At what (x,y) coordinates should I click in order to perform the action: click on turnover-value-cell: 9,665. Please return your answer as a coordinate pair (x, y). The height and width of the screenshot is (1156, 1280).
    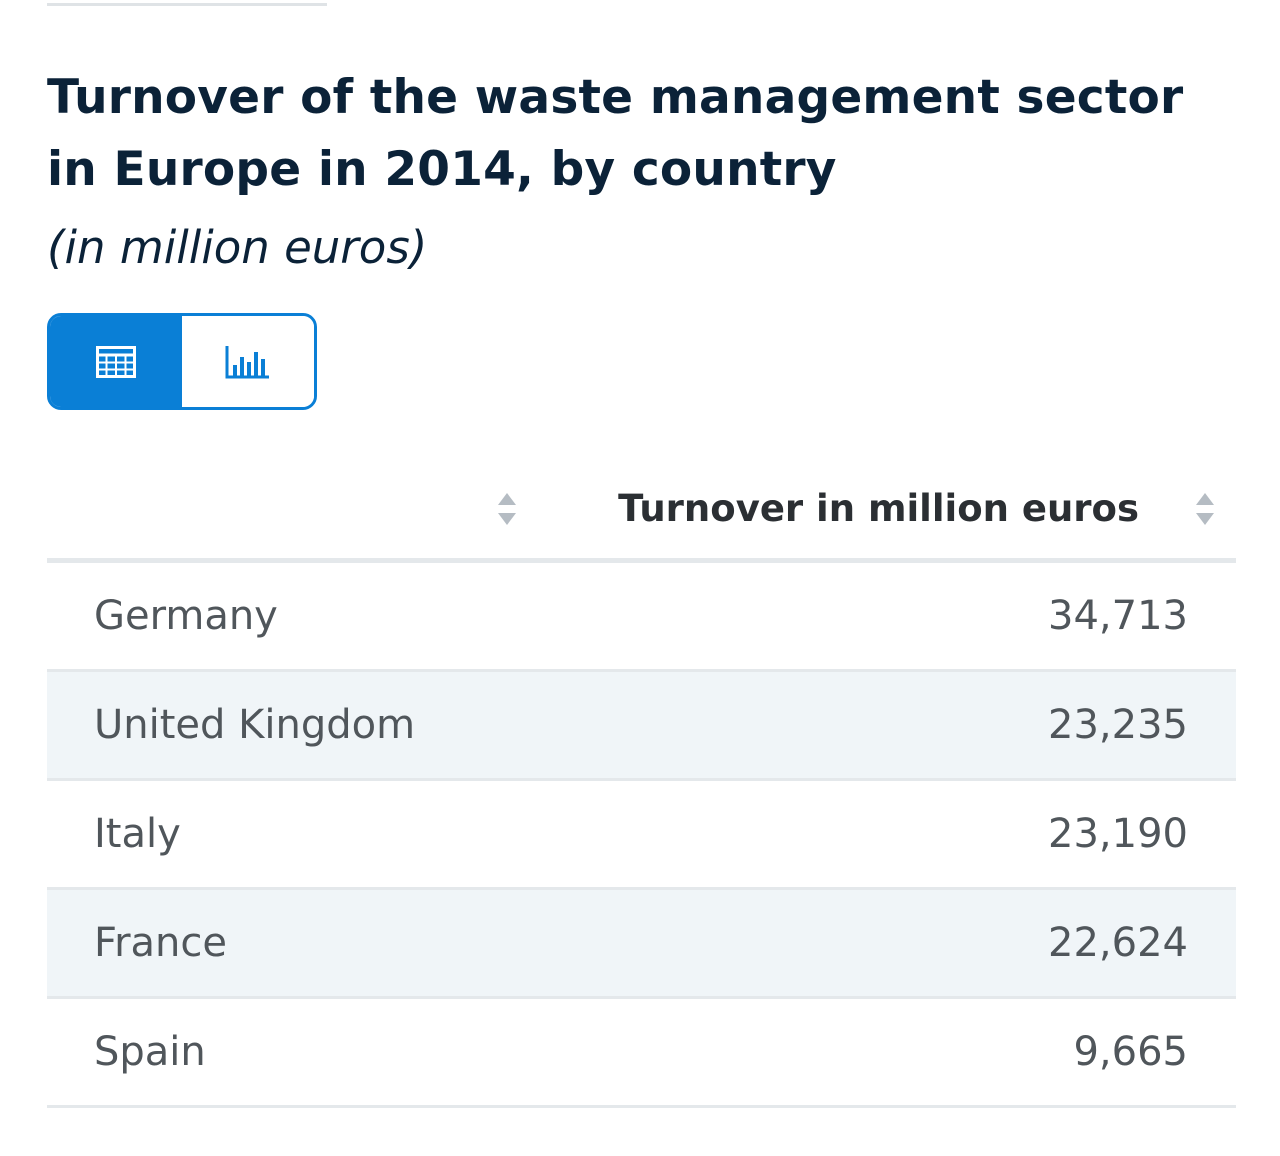
    Looking at the image, I should click on (1130, 1052).